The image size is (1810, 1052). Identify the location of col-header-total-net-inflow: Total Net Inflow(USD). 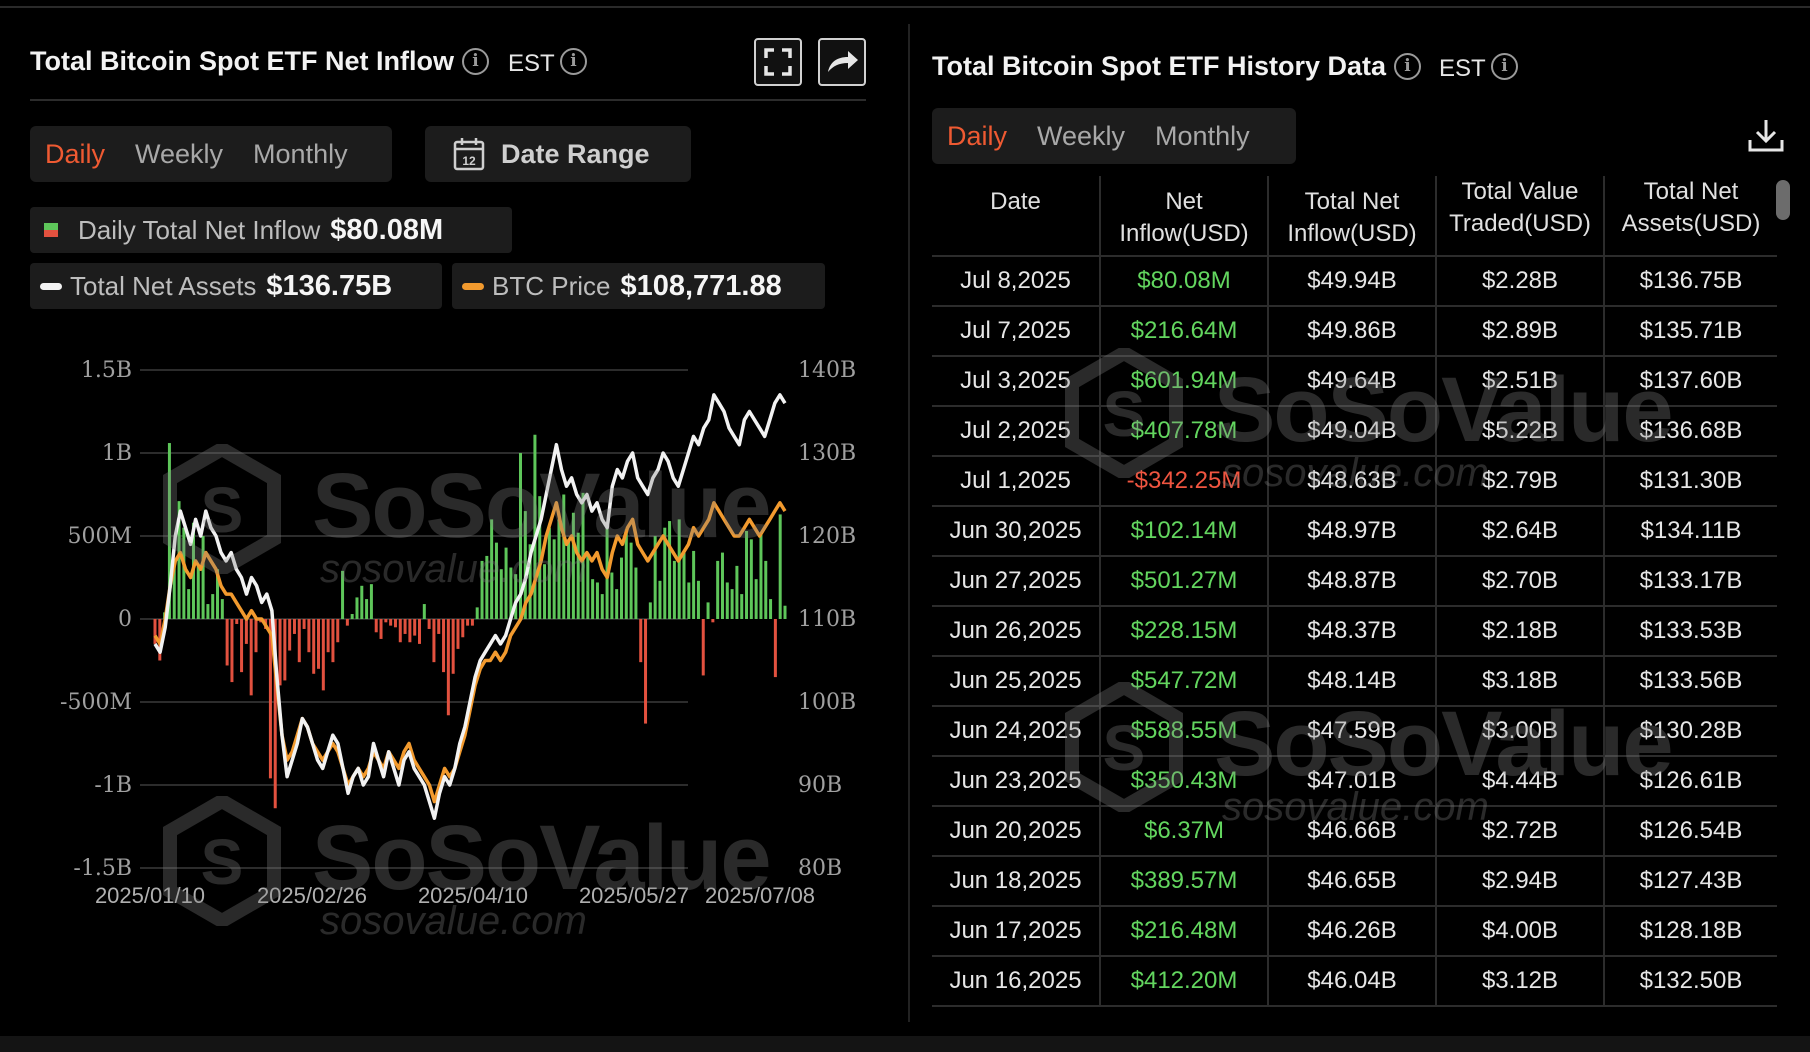
(1352, 216).